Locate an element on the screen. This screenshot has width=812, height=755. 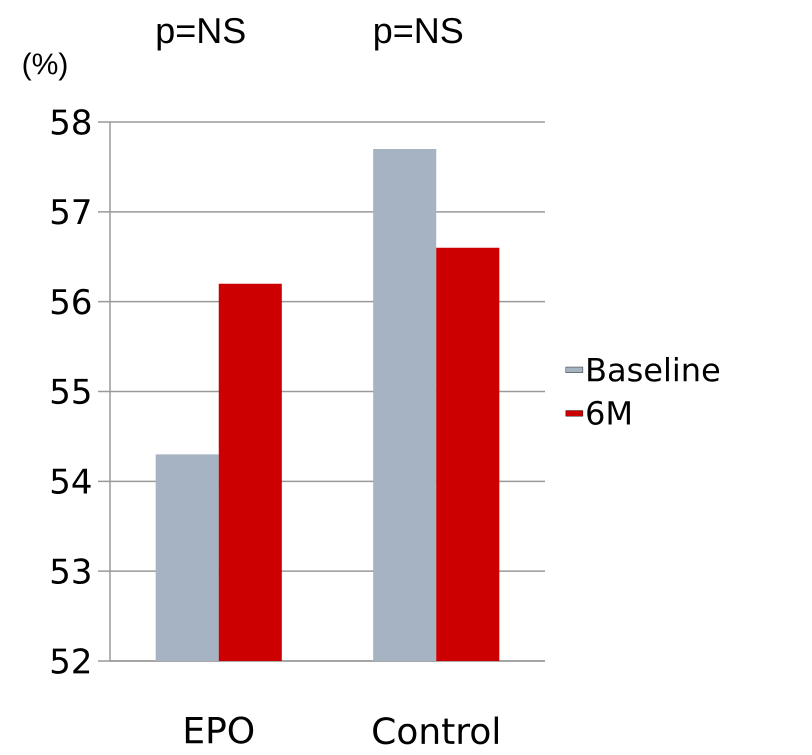
y-axis-title: (%) is located at coordinates (45, 66).